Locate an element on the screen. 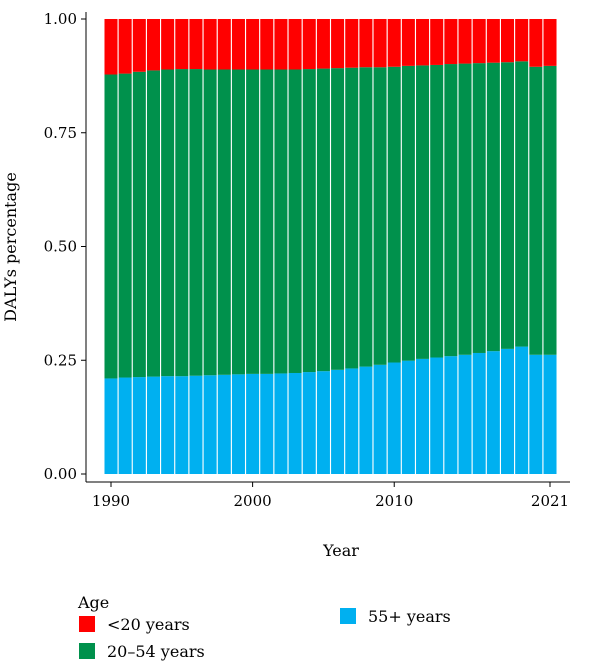 The image size is (600, 663). y-ticks: 0.00 0.25 0.50 0.75 1.00 is located at coordinates (65, 246).